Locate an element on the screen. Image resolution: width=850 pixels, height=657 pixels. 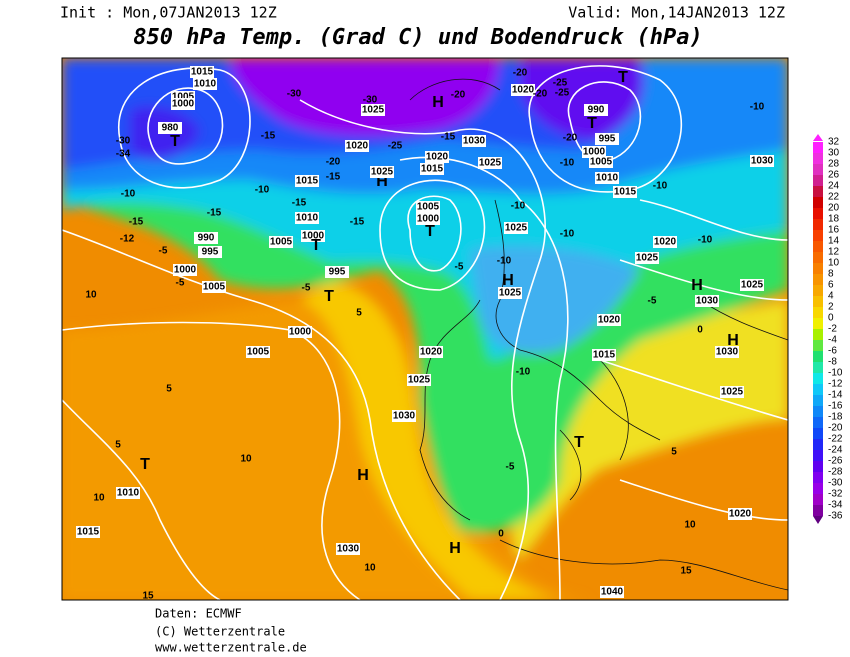
colorbar-arrow-bottom is located at coordinates (818, 520).